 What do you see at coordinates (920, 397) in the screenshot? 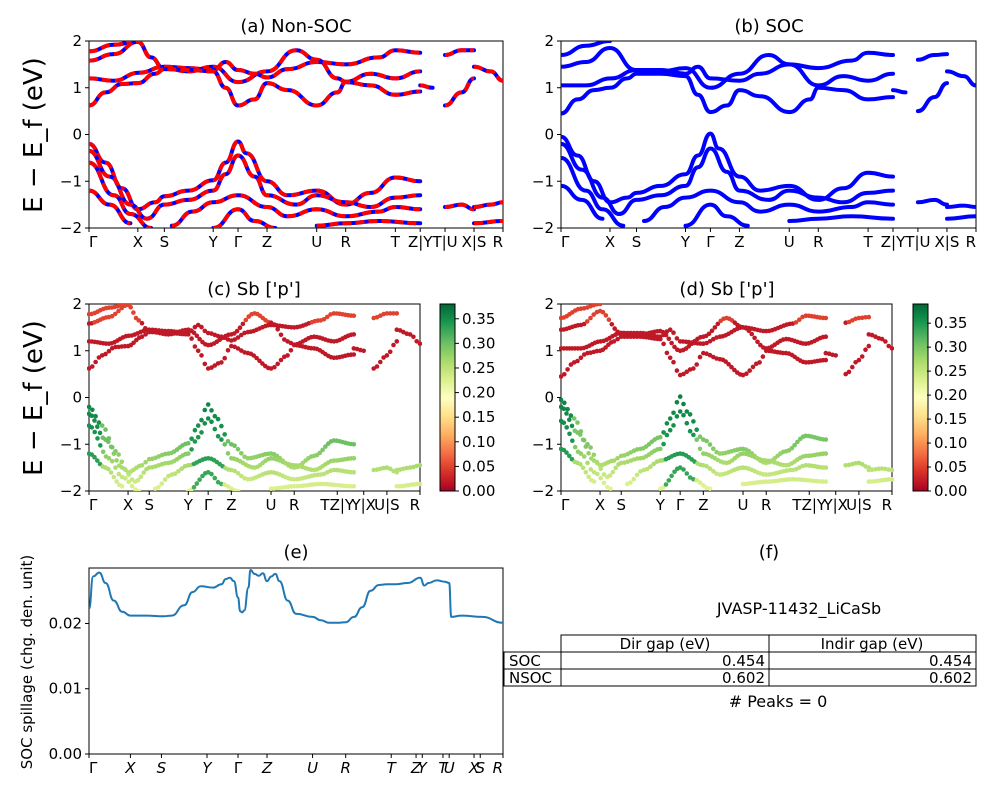
I see `colorbar-d` at bounding box center [920, 397].